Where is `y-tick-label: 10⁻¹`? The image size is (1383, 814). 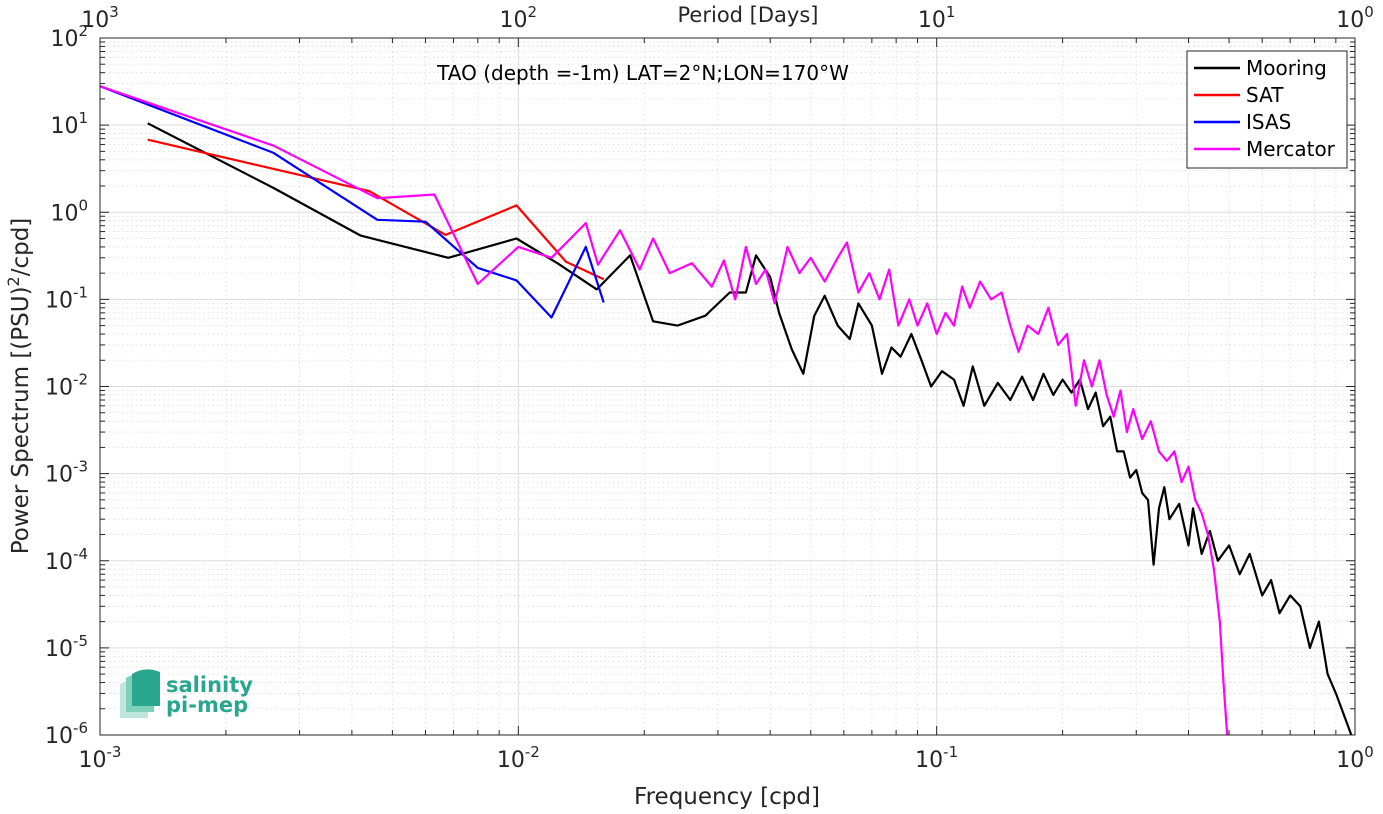
y-tick-label: 10⁻¹ is located at coordinates (66, 298).